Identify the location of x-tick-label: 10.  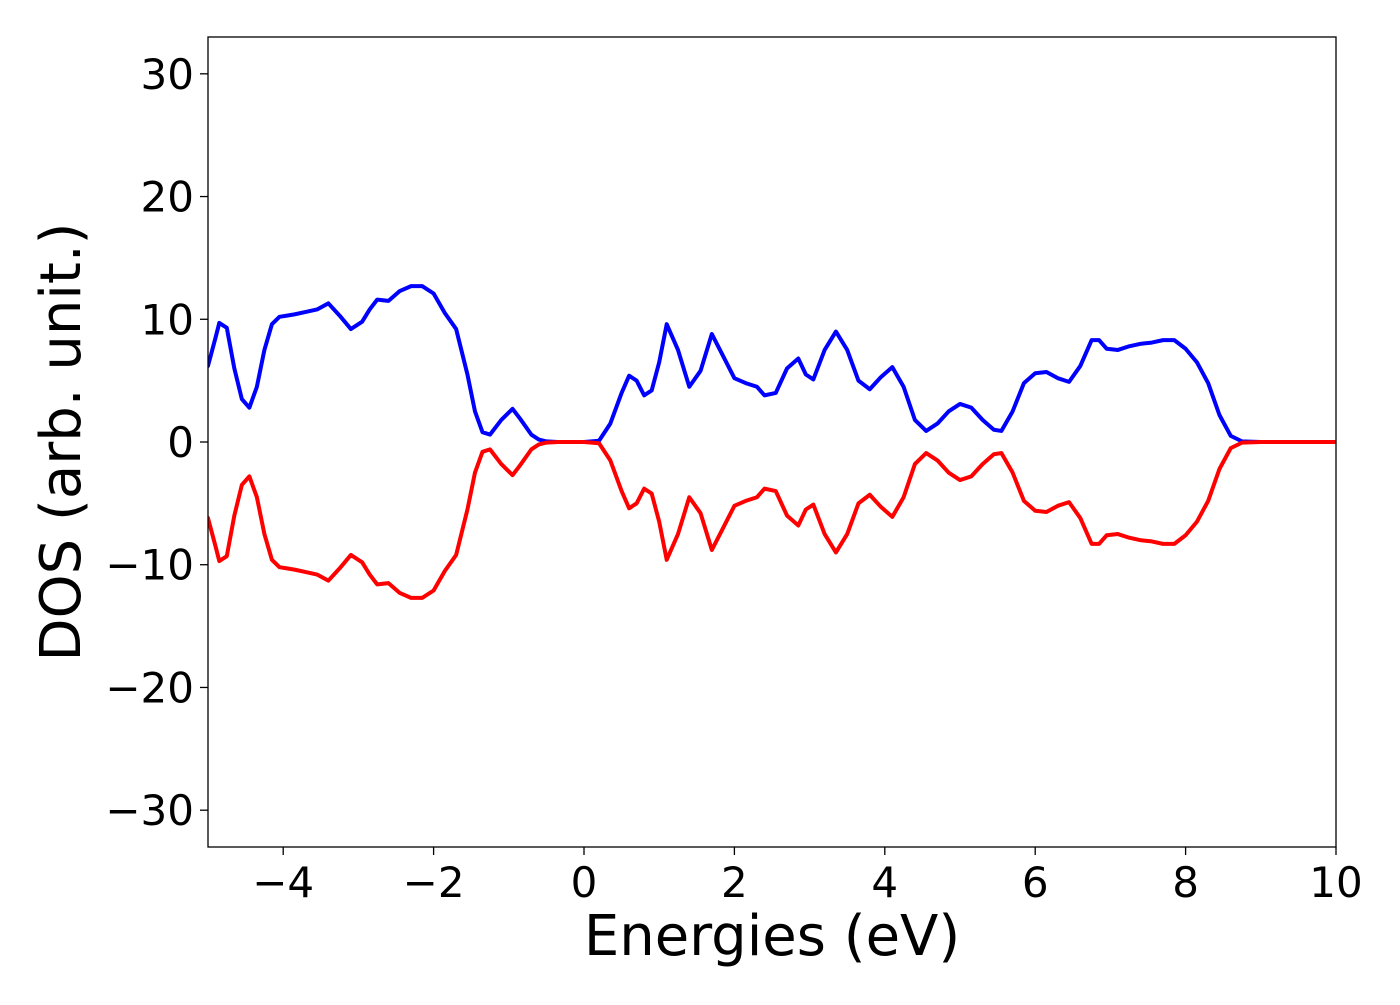
(1335, 882).